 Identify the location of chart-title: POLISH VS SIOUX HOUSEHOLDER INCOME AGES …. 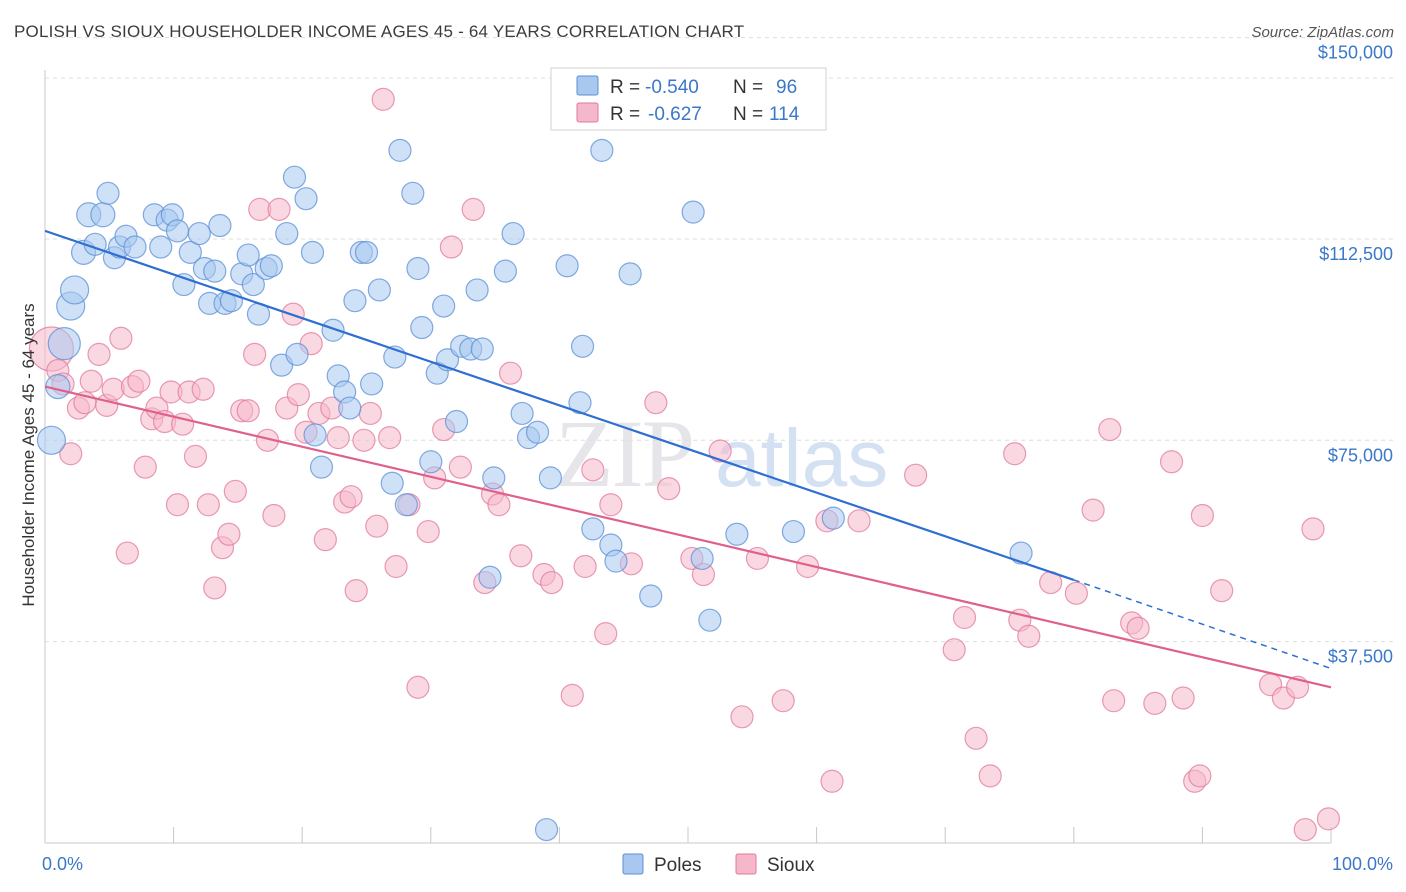
(379, 31).